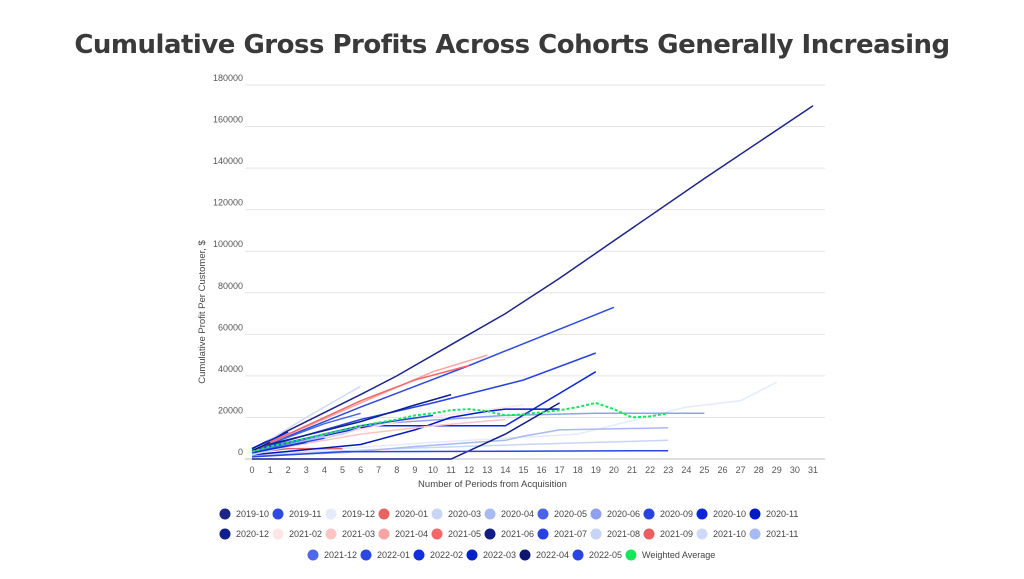 The width and height of the screenshot is (1024, 579). I want to click on x-tick-label: 24, so click(686, 470).